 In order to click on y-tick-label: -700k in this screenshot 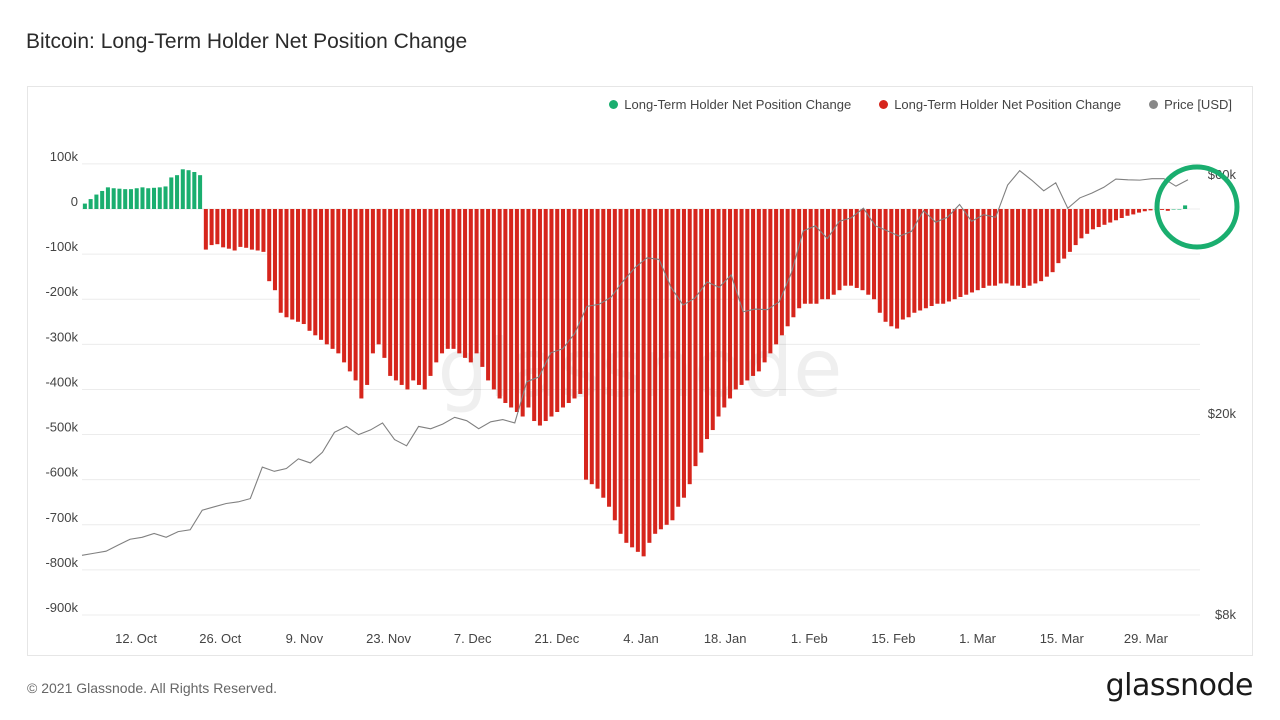, I will do `click(61, 517)`.